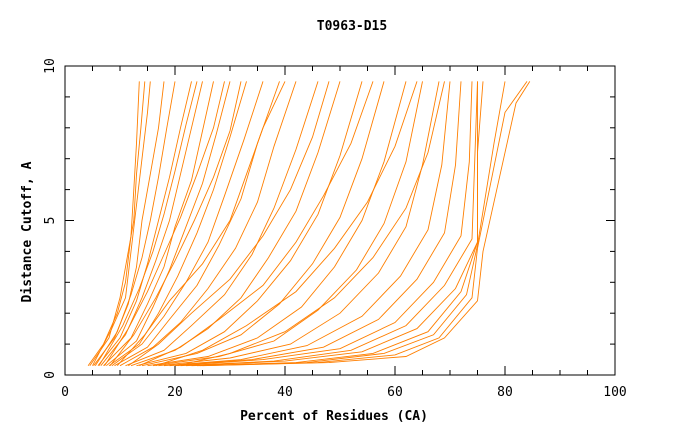 The image size is (680, 440). I want to click on x-tick-label: 0, so click(65, 392).